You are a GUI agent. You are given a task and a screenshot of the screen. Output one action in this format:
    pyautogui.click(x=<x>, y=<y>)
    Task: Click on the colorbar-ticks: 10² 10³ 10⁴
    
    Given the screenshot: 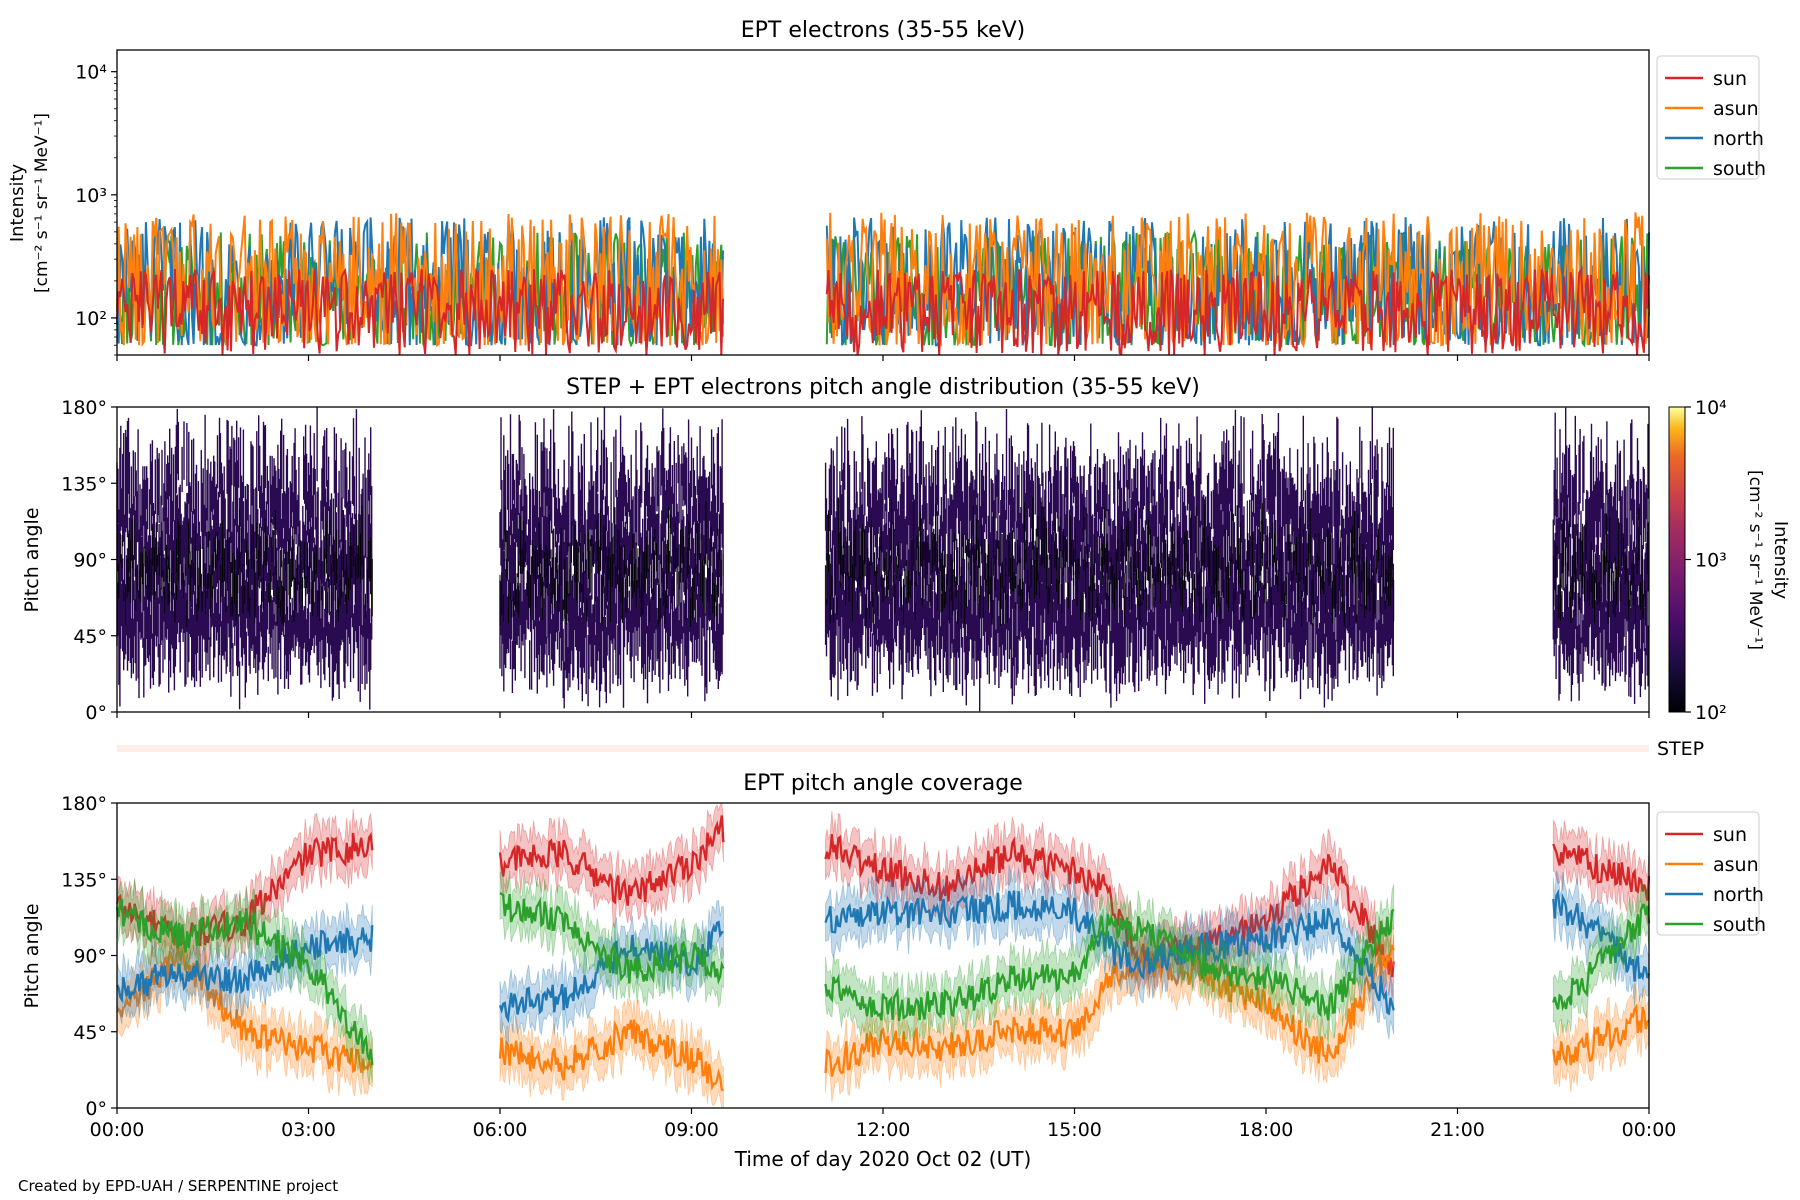 What is the action you would take?
    pyautogui.click(x=1706, y=560)
    